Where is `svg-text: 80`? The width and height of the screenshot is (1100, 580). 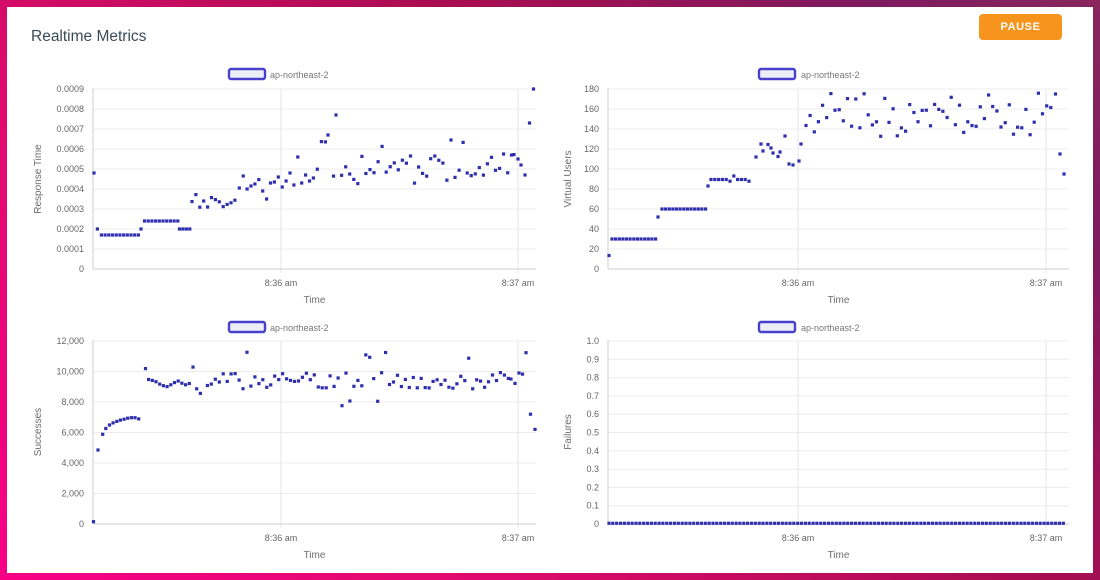 svg-text: 80 is located at coordinates (594, 189).